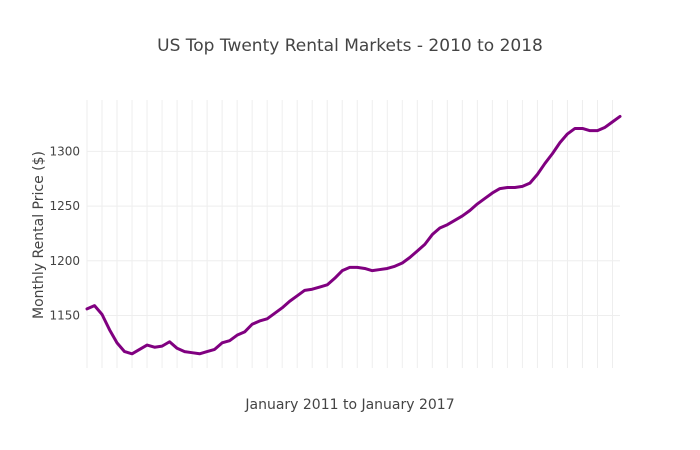  Describe the element at coordinates (349, 405) in the screenshot. I see `x-axis-title: January 2011 to January 2017` at that location.